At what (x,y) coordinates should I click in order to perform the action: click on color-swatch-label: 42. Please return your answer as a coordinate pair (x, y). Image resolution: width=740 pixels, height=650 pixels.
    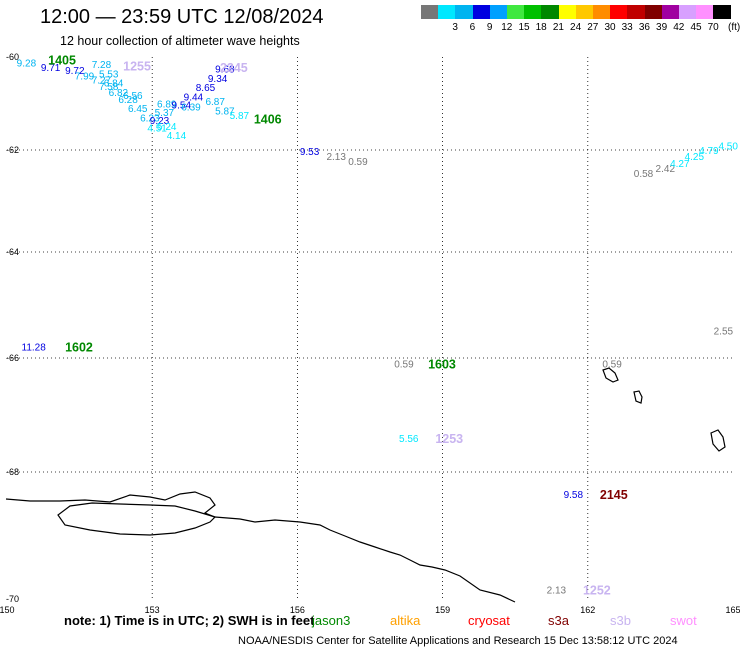
    Looking at the image, I should click on (679, 27).